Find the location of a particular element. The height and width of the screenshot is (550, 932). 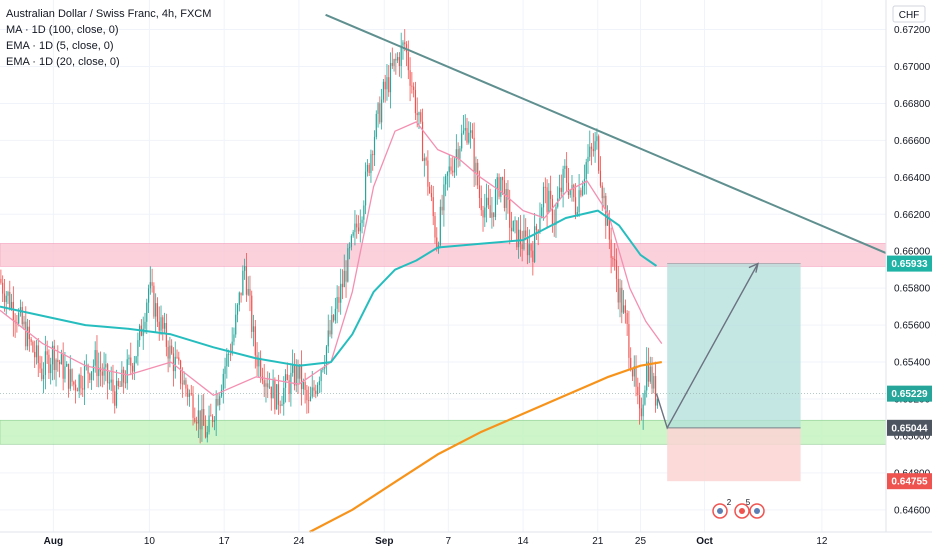

projection-arrow is located at coordinates (707, 346).